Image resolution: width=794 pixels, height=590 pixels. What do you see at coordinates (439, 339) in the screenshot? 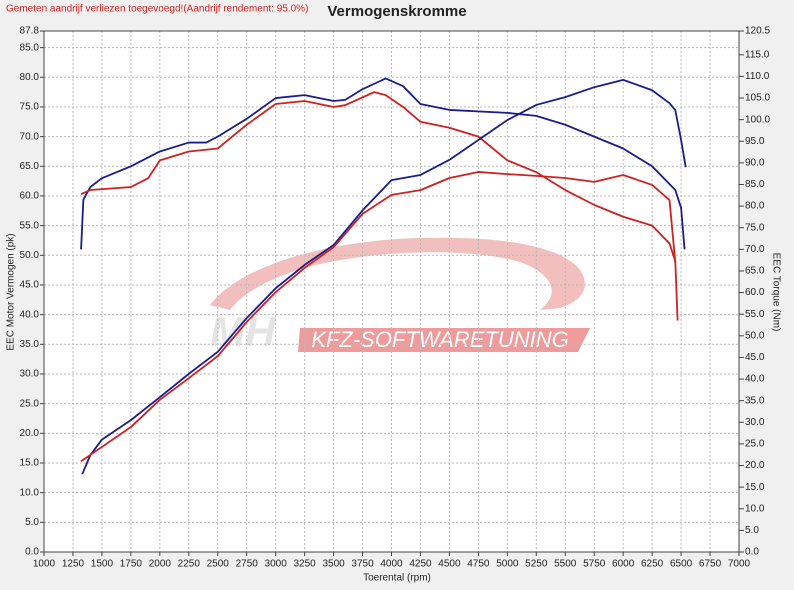
I see `watermark-text: KFZ-SOFTWARETUNING` at bounding box center [439, 339].